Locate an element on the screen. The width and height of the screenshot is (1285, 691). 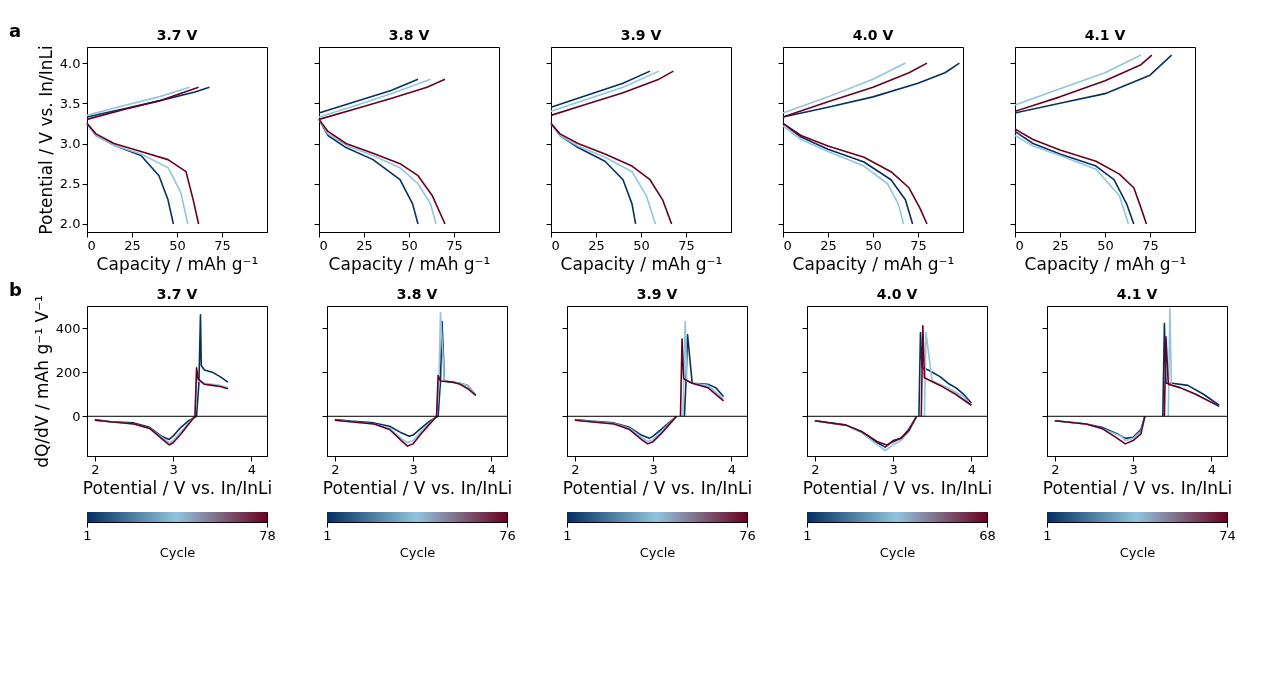
y-axis-title: Potential / V vs. In/InLi is located at coordinates (45, 140).